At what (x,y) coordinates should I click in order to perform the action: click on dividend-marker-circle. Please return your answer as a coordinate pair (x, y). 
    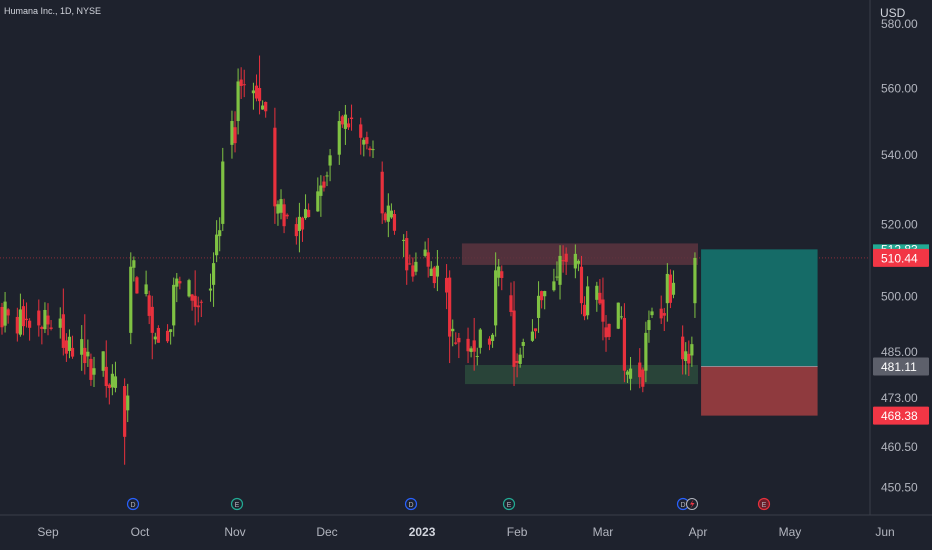
    Looking at the image, I should click on (411, 504).